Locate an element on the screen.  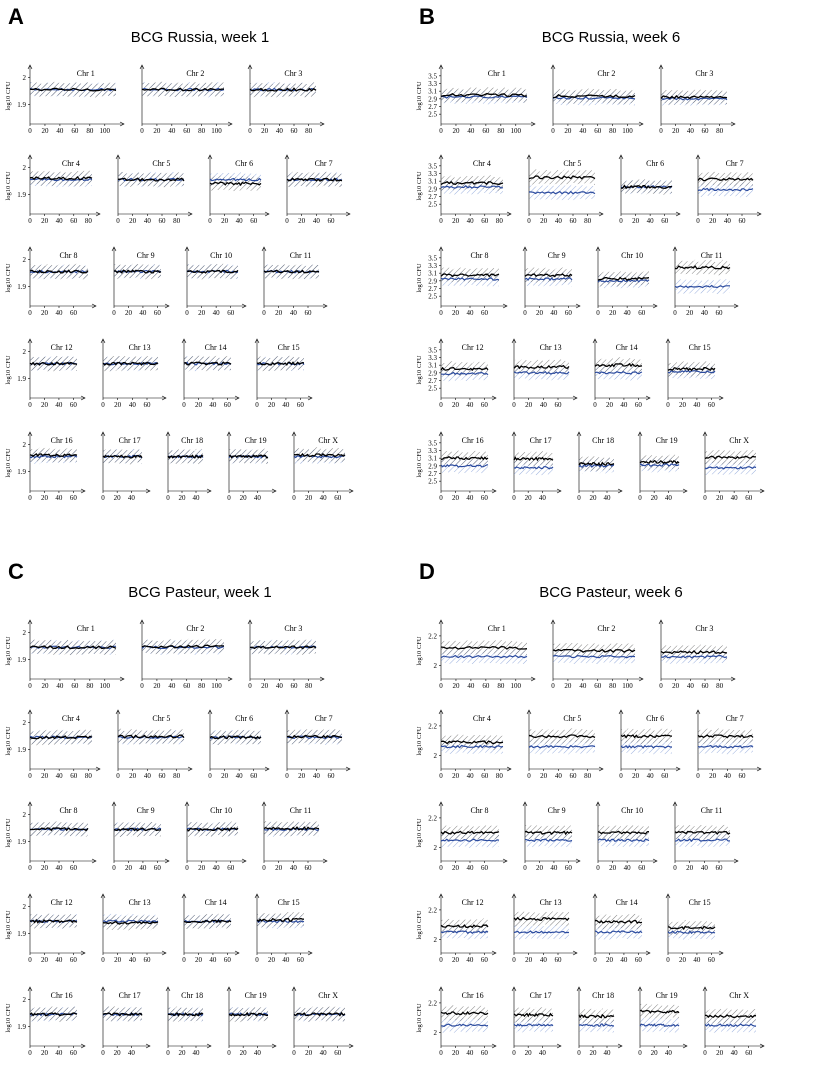
y-tick-label: 2.9 is located at coordinates (432, 281).